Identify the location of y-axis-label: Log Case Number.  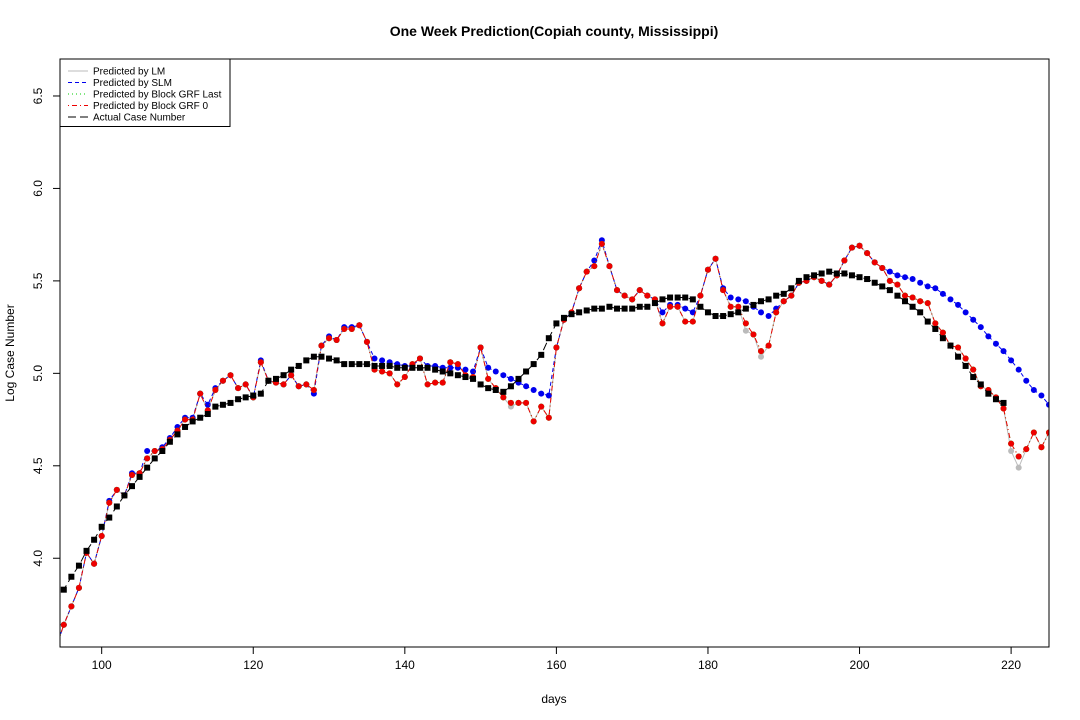
(10, 352).